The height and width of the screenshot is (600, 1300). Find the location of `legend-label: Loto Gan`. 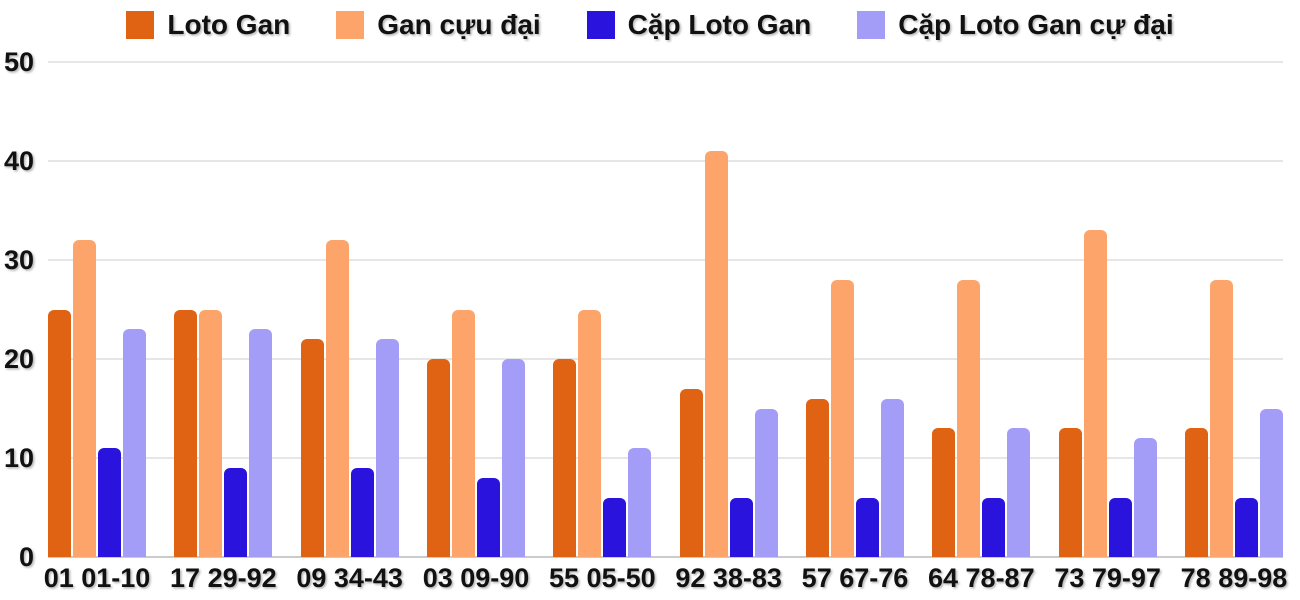

legend-label: Loto Gan is located at coordinates (229, 24).